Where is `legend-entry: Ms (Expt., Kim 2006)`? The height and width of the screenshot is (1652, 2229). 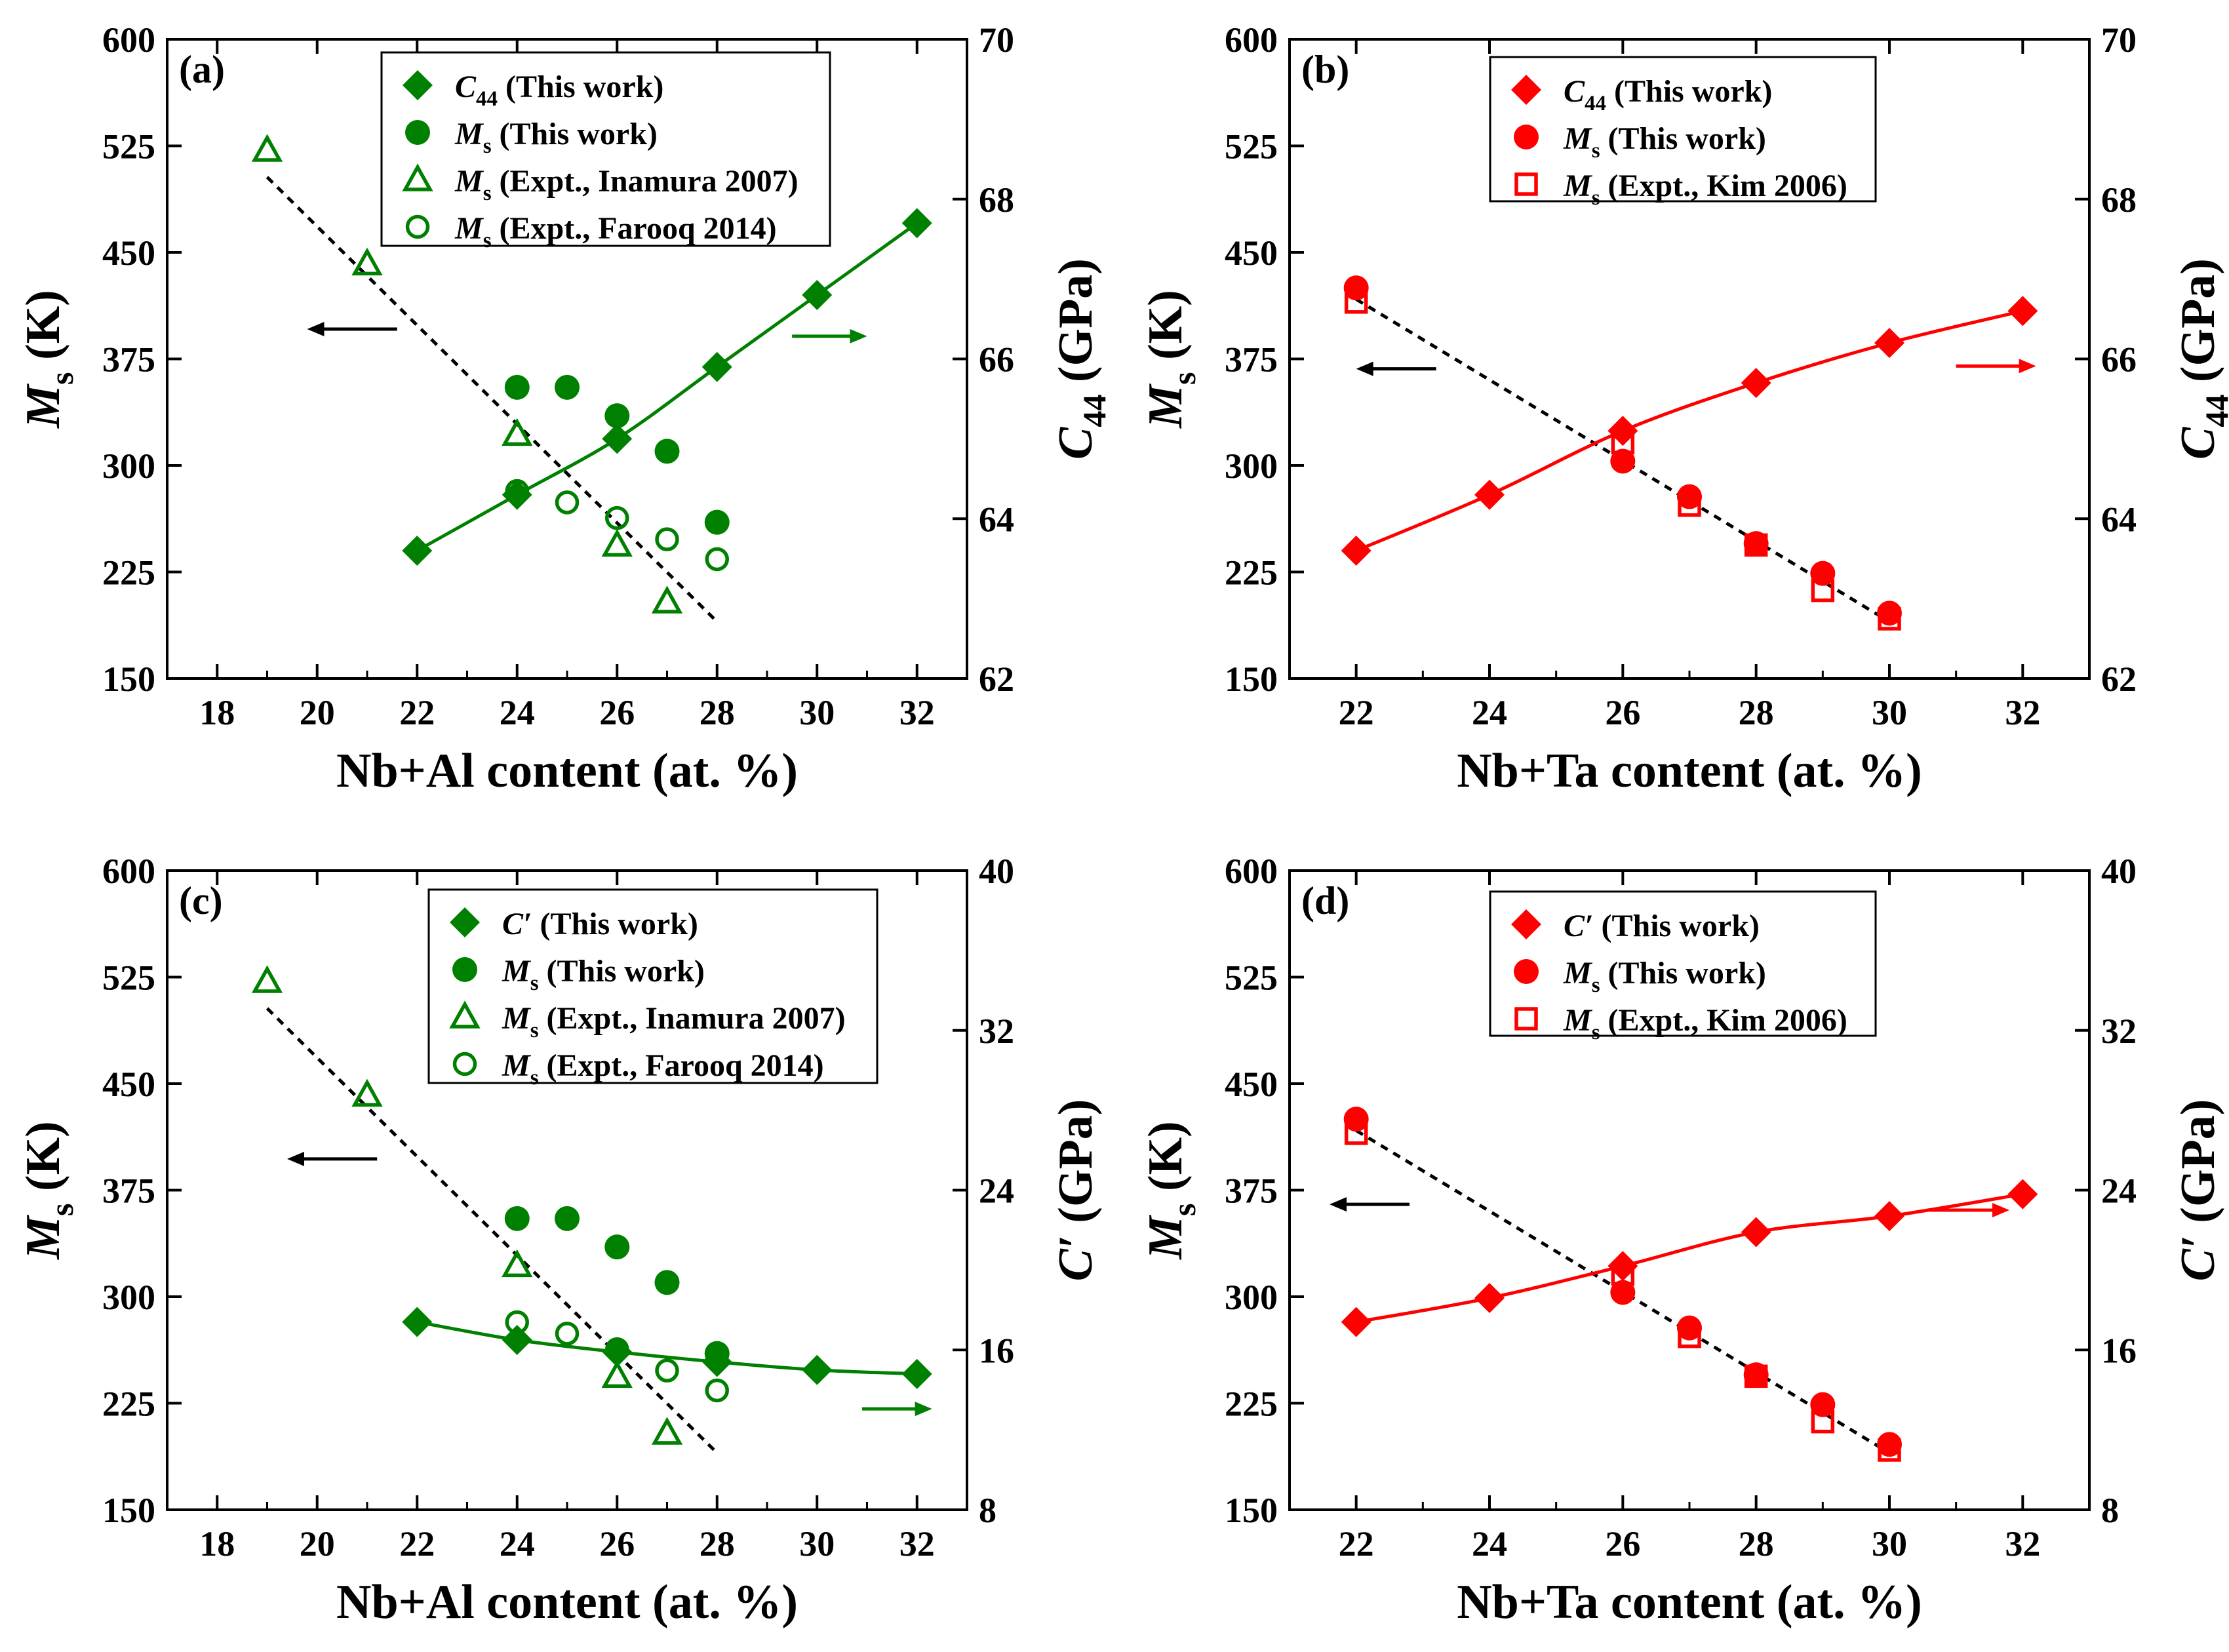
legend-entry: Ms (Expt., Kim 2006) is located at coordinates (1705, 189).